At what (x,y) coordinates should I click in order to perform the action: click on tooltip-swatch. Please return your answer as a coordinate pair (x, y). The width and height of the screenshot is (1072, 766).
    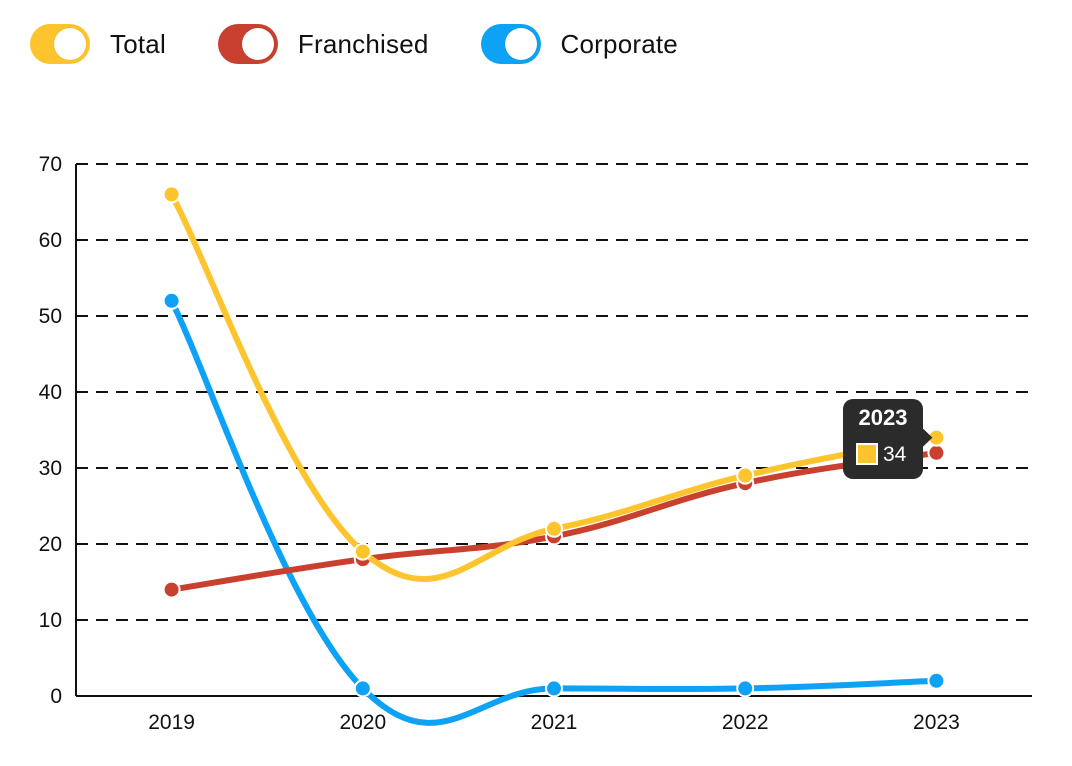
    Looking at the image, I should click on (867, 454).